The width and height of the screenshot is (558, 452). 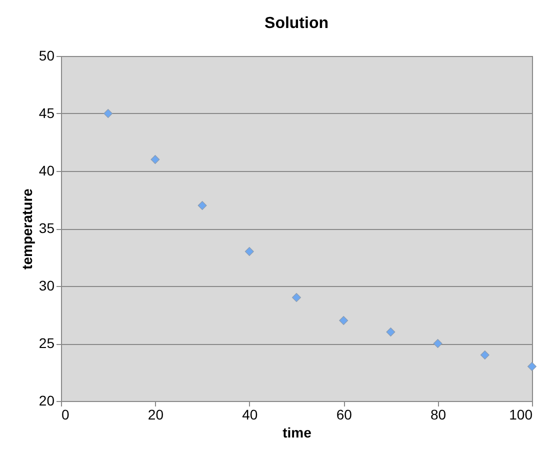 I want to click on x-tick-label: 0, so click(x=66, y=414).